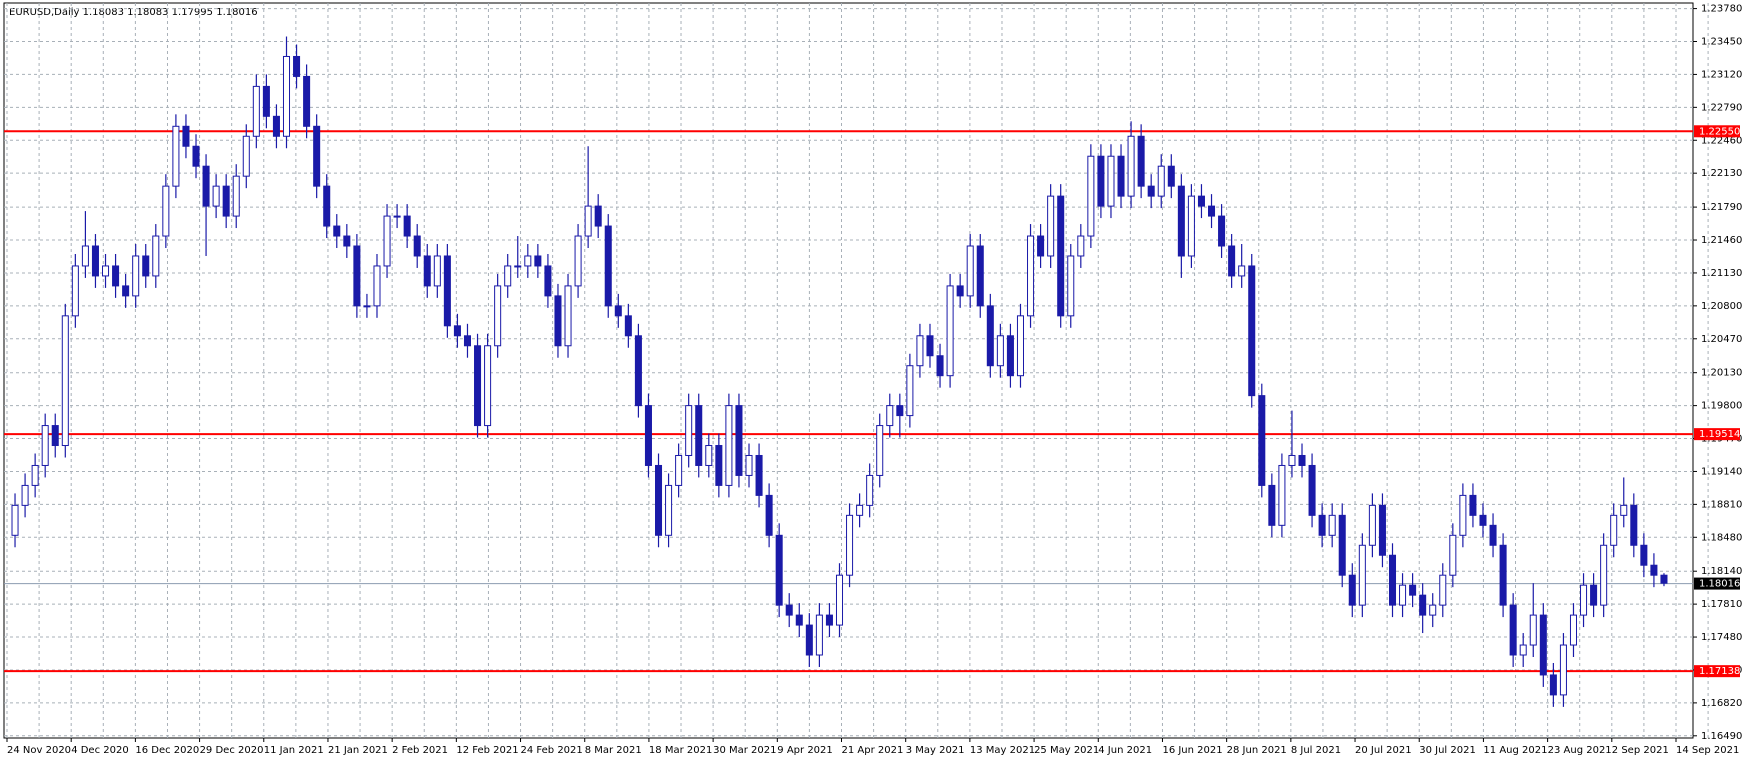  What do you see at coordinates (1447, 750) in the screenshot?
I see `x-tick-label: 30 Jul 2021` at bounding box center [1447, 750].